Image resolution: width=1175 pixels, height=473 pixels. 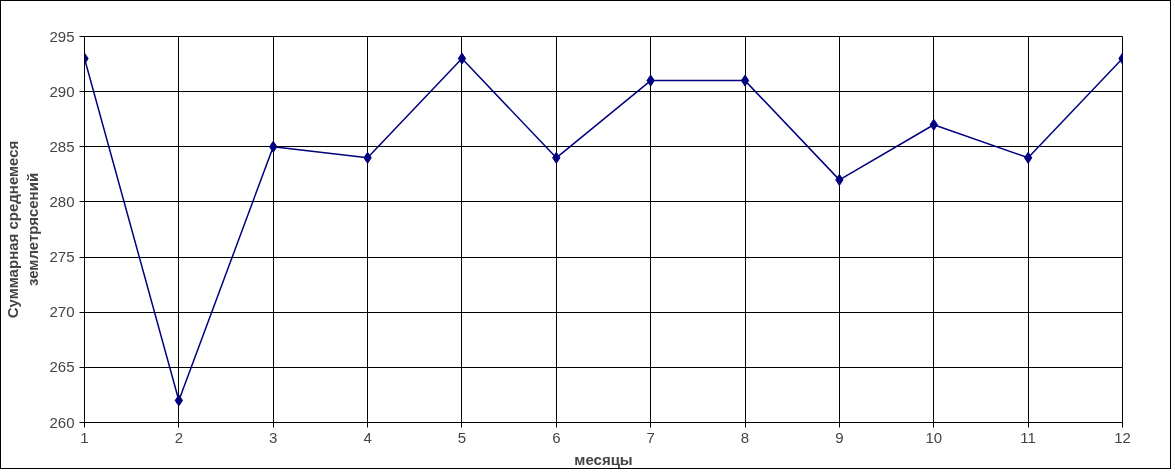 I want to click on x-tick-label: 11, so click(x=1028, y=437).